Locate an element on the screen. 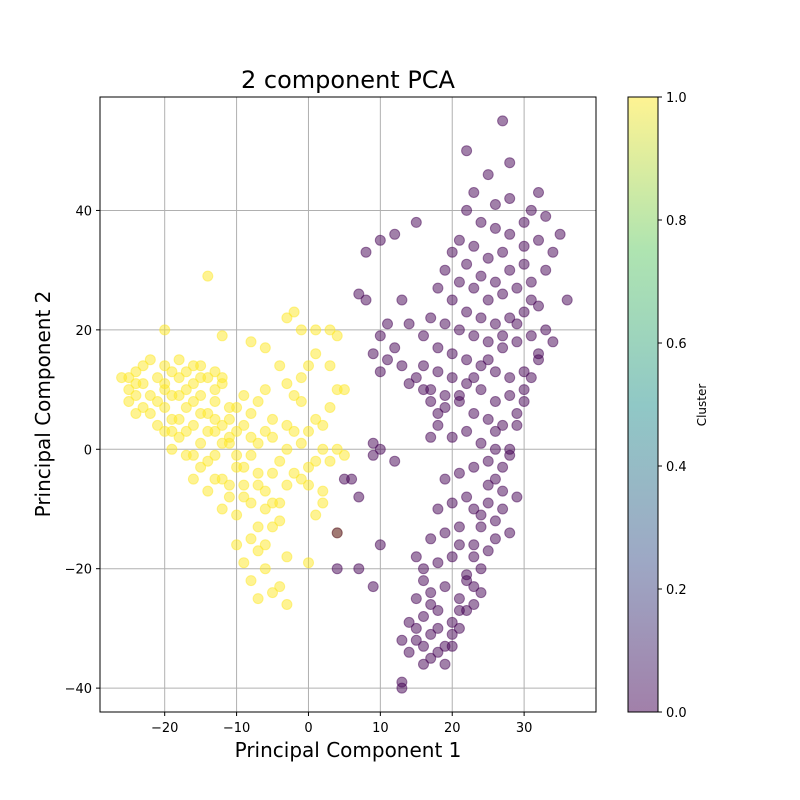 The height and width of the screenshot is (800, 800). x-tick-label: 0 is located at coordinates (308, 728).